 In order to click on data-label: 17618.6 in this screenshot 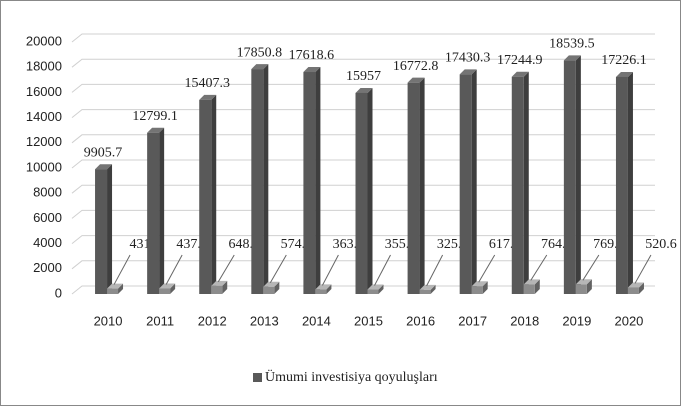, I will do `click(312, 55)`.